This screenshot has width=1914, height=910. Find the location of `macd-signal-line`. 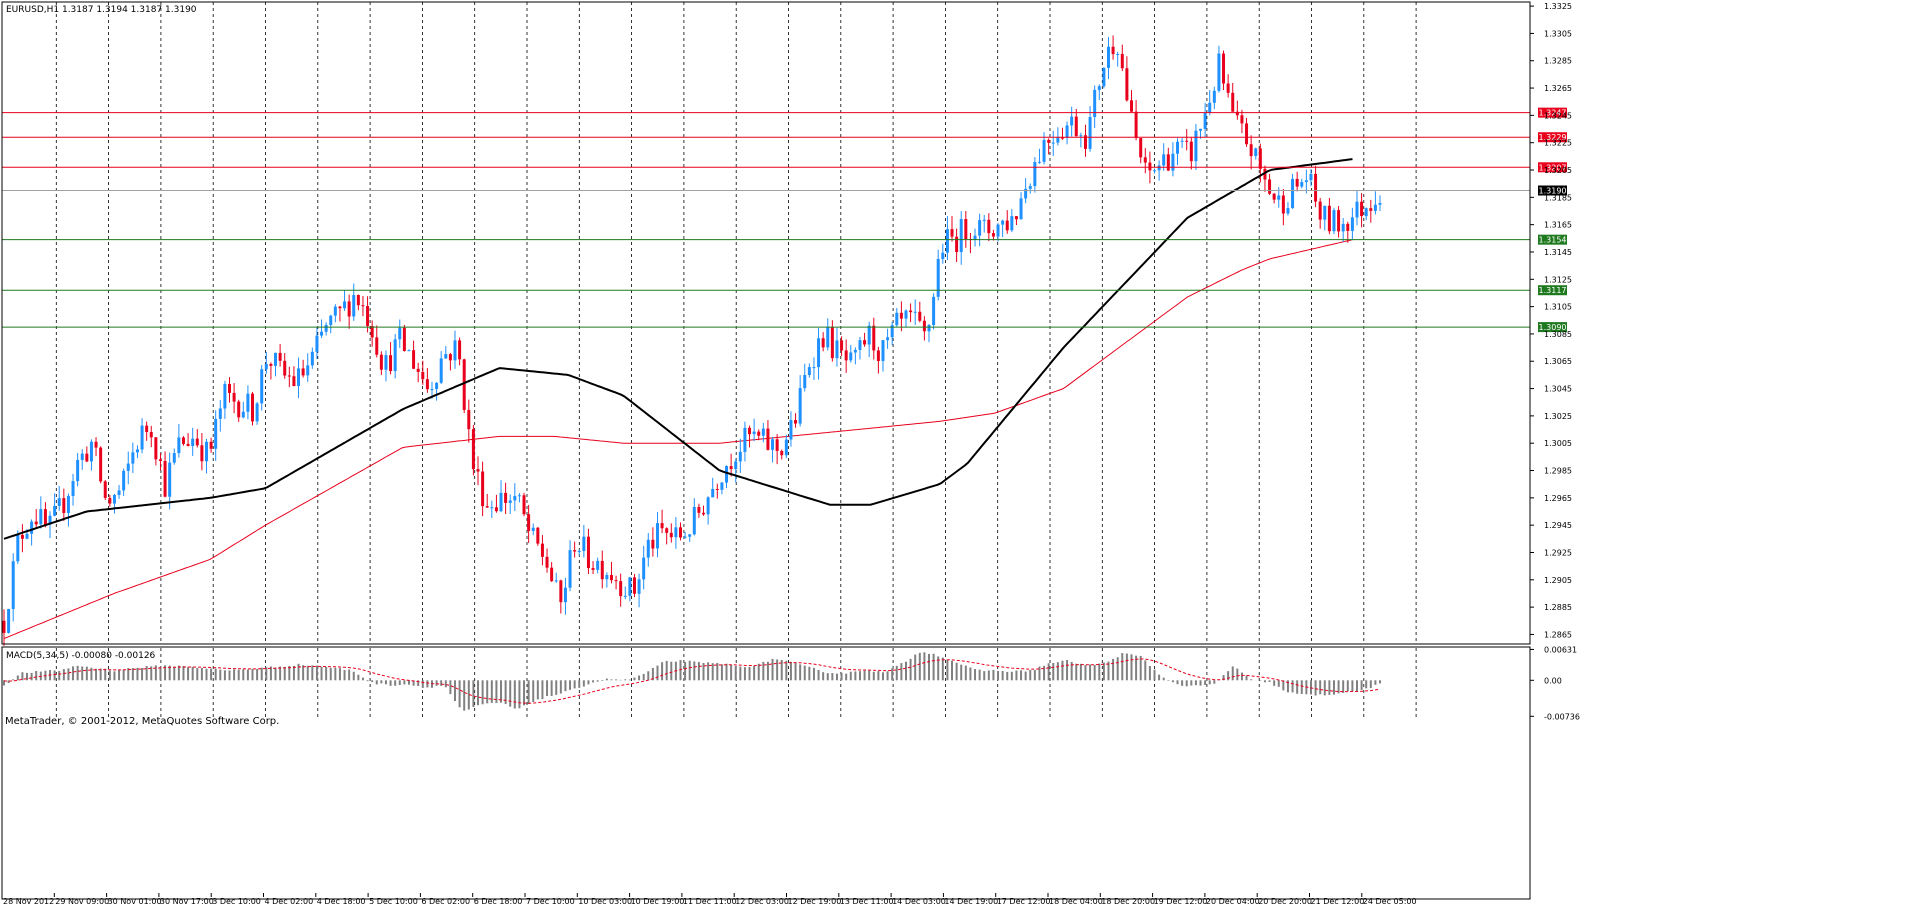

macd-signal-line is located at coordinates (692, 681).